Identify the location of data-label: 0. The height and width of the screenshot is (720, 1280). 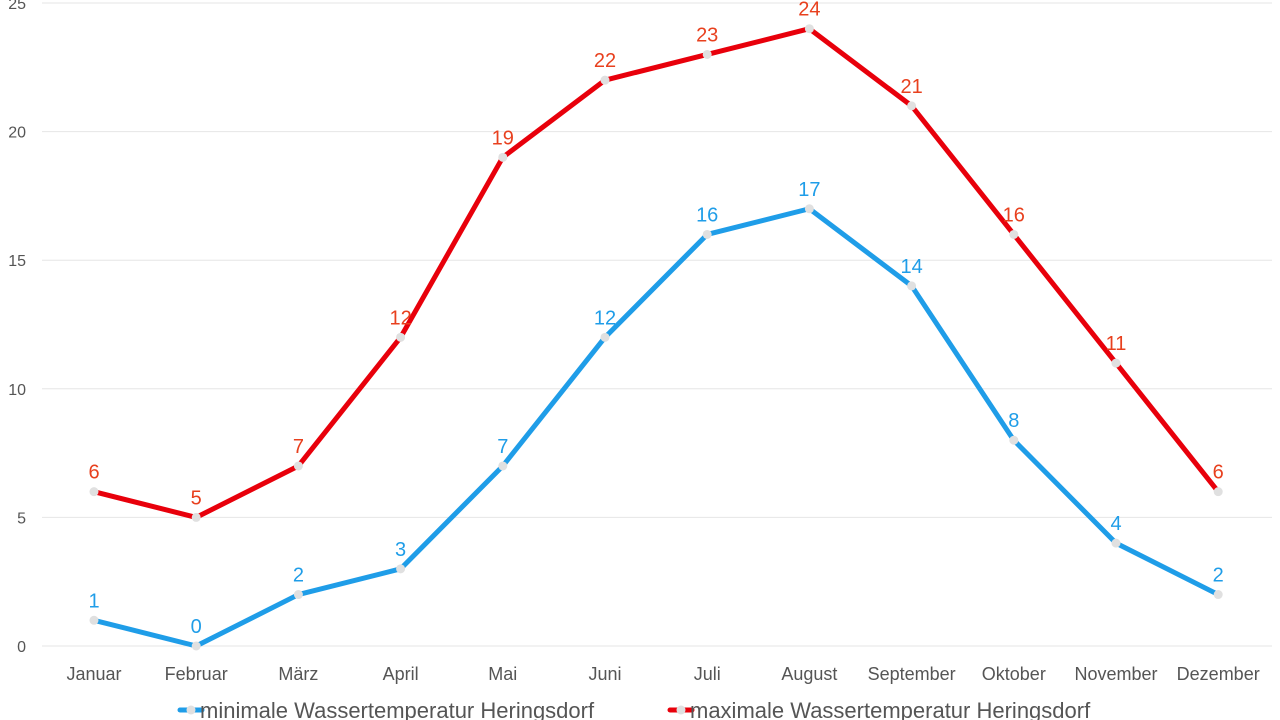
(196, 627).